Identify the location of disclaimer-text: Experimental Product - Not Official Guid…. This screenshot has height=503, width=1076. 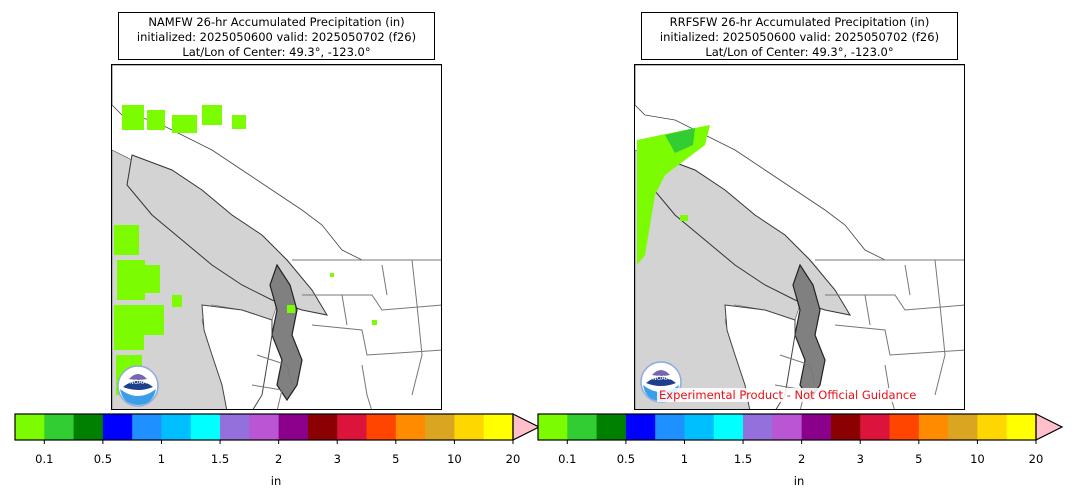
(788, 395).